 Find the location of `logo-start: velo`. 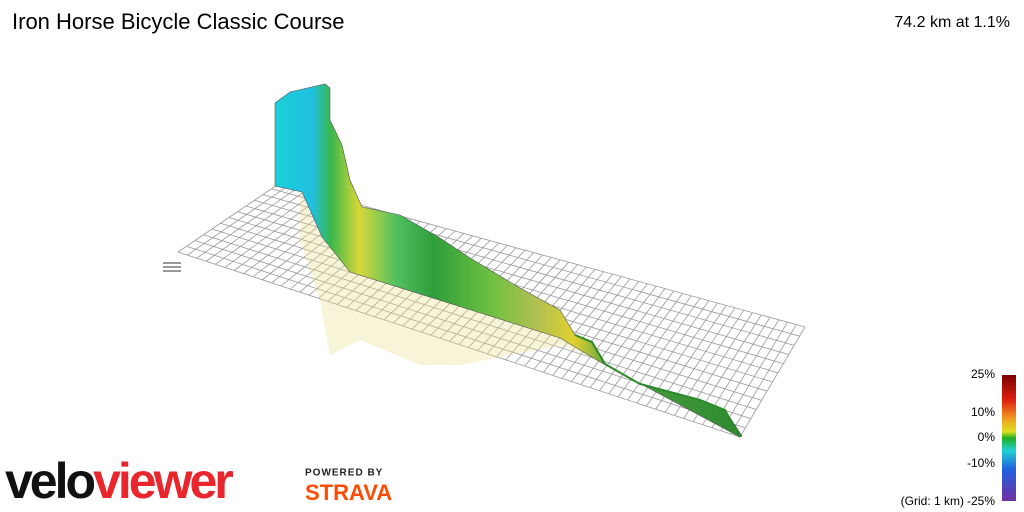

logo-start: velo is located at coordinates (50, 481).